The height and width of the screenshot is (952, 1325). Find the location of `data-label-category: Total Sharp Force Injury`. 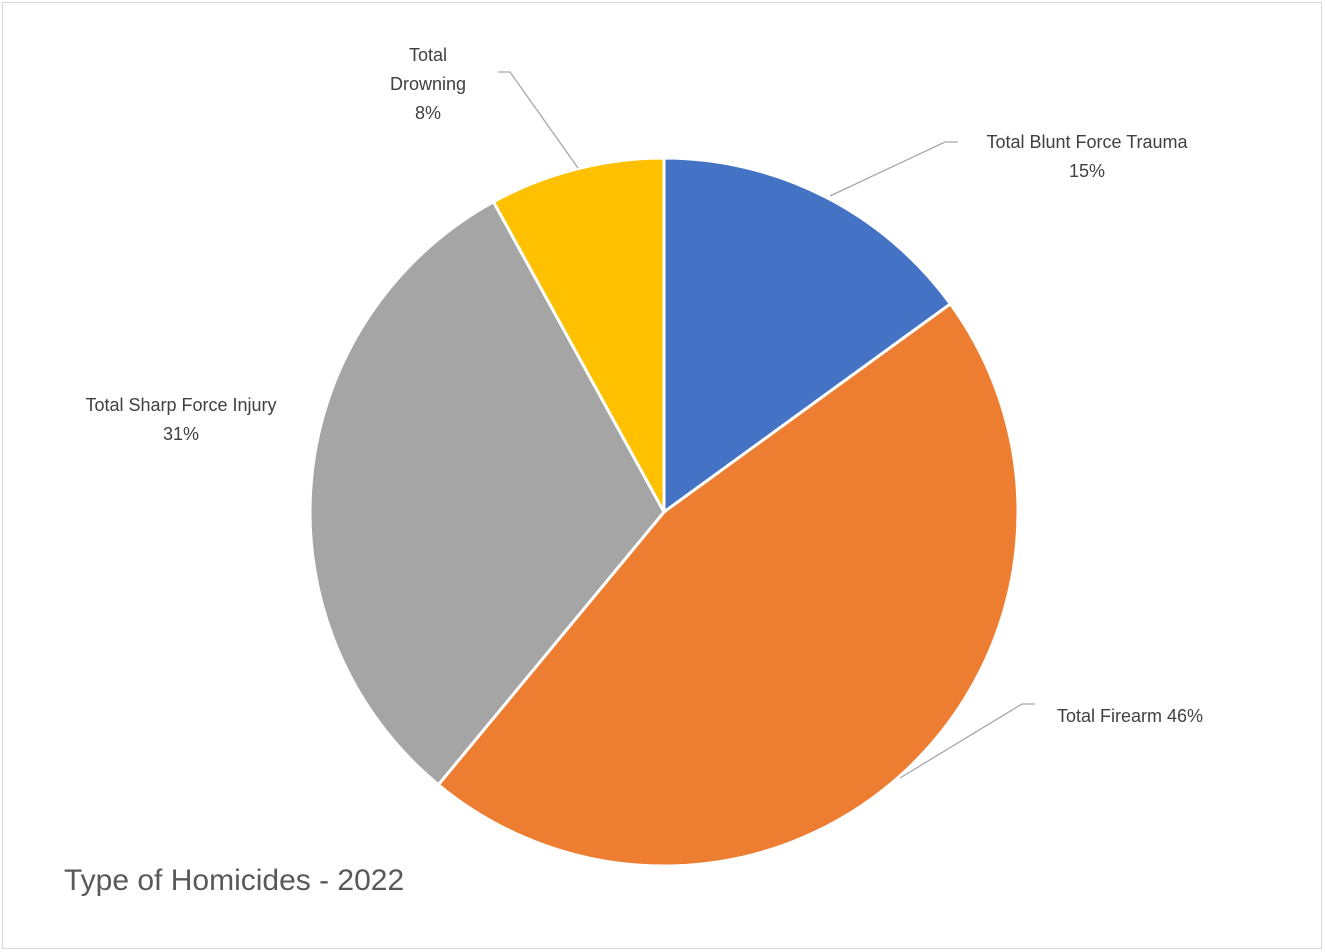

data-label-category: Total Sharp Force Injury is located at coordinates (180, 405).